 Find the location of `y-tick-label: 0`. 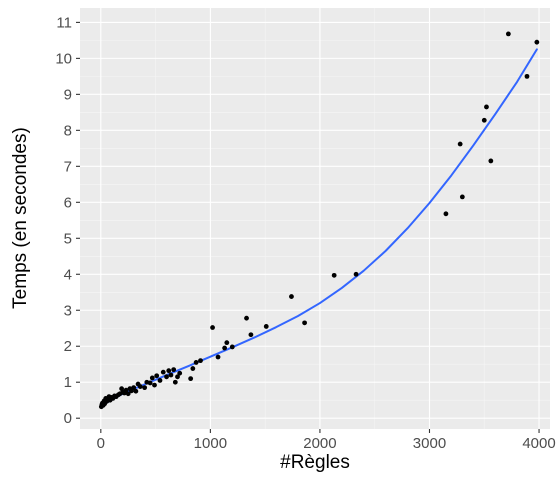

y-tick-label: 0 is located at coordinates (68, 418).